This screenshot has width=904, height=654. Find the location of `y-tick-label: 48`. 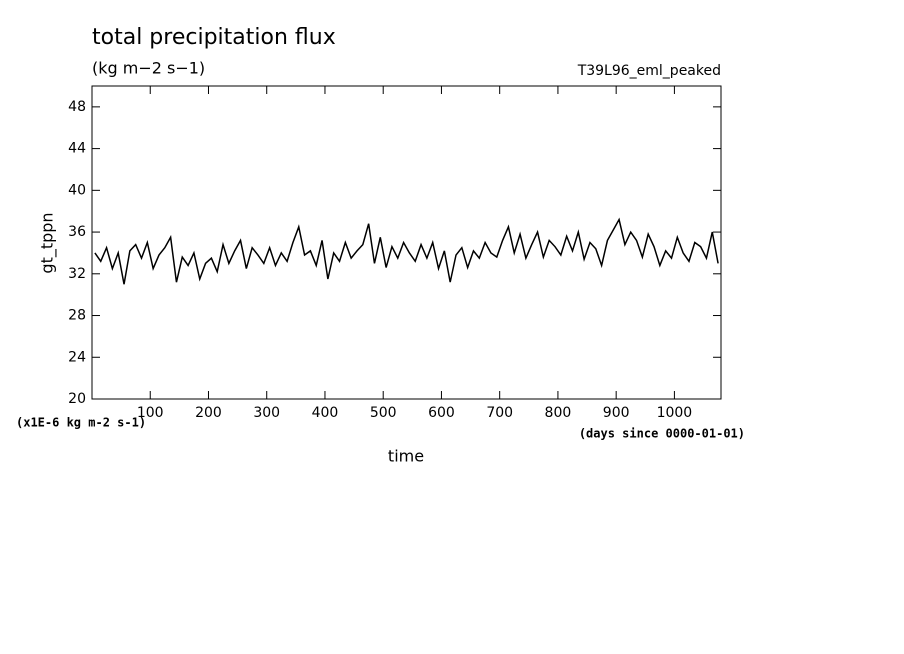

y-tick-label: 48 is located at coordinates (77, 107).